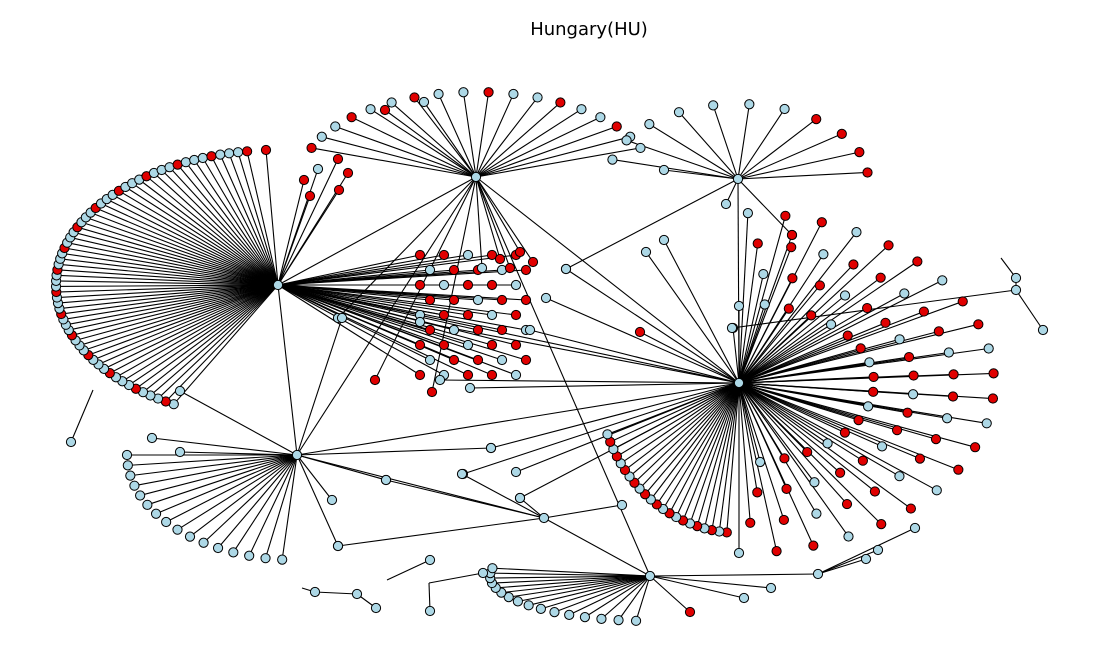 This screenshot has width=1100, height=650. I want to click on figure-title: Hungary(HU), so click(589, 29).